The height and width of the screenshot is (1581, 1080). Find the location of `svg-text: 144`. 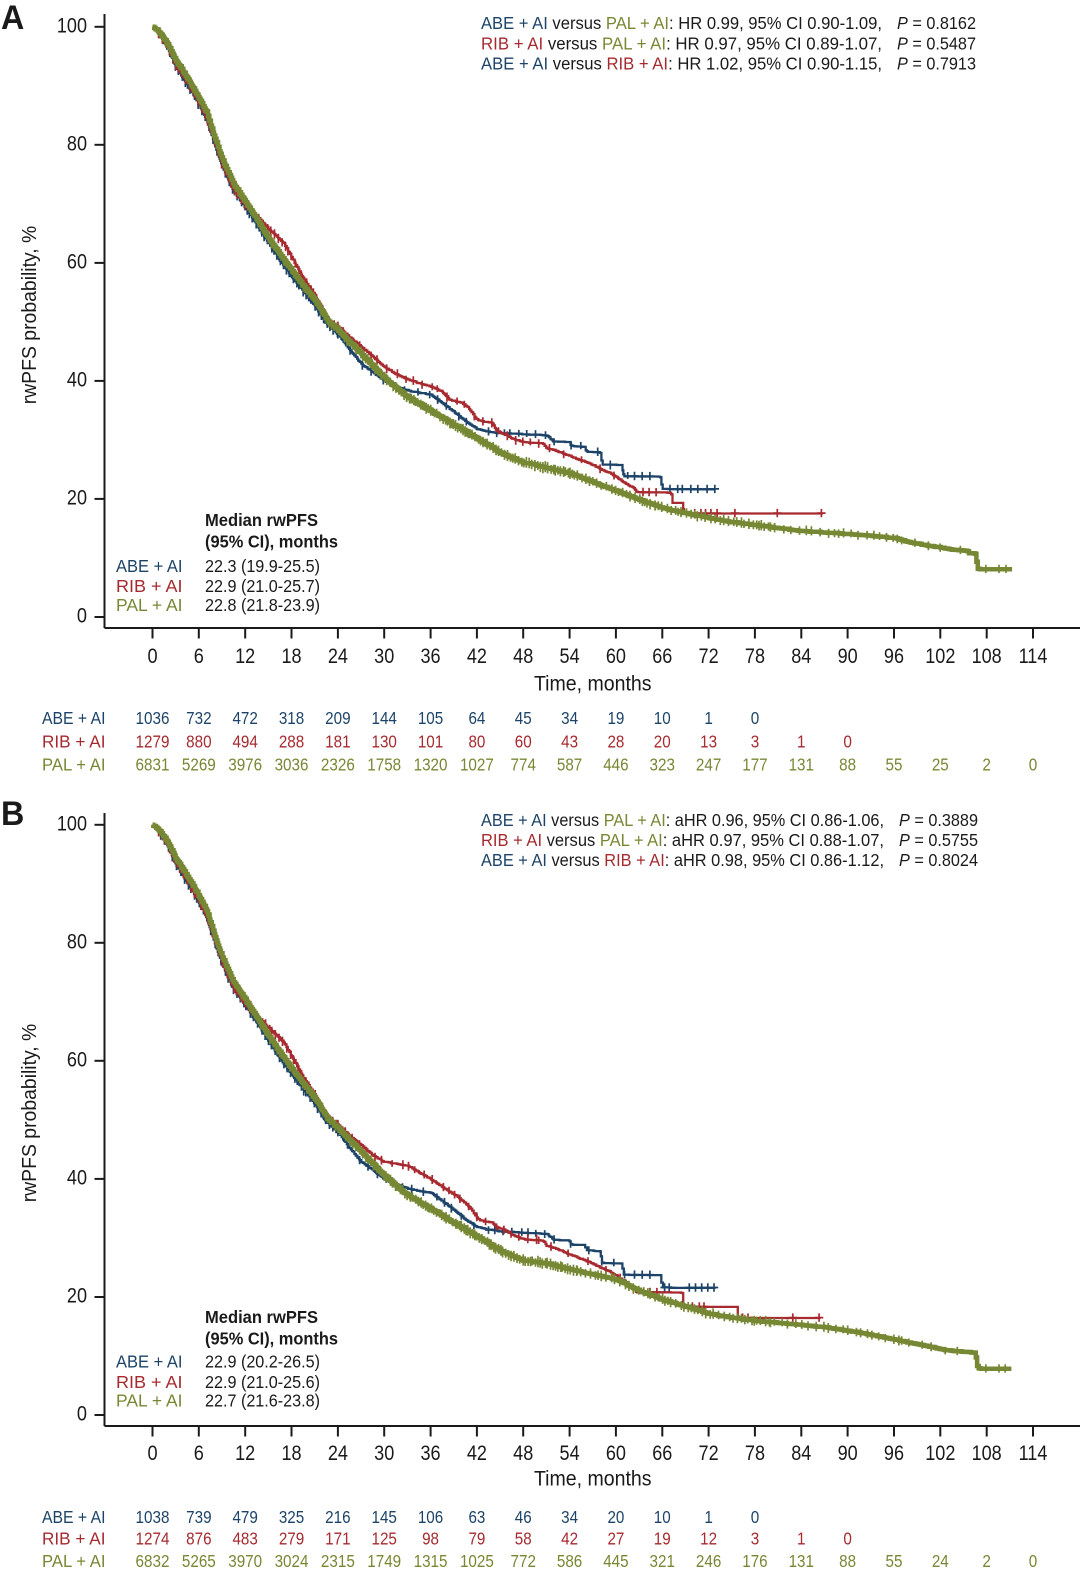

svg-text: 144 is located at coordinates (385, 718).